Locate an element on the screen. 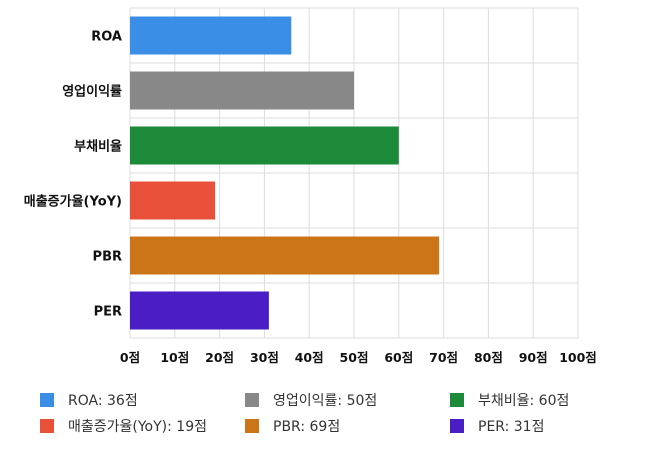  legend-item: PER: 31점 is located at coordinates (497, 426).